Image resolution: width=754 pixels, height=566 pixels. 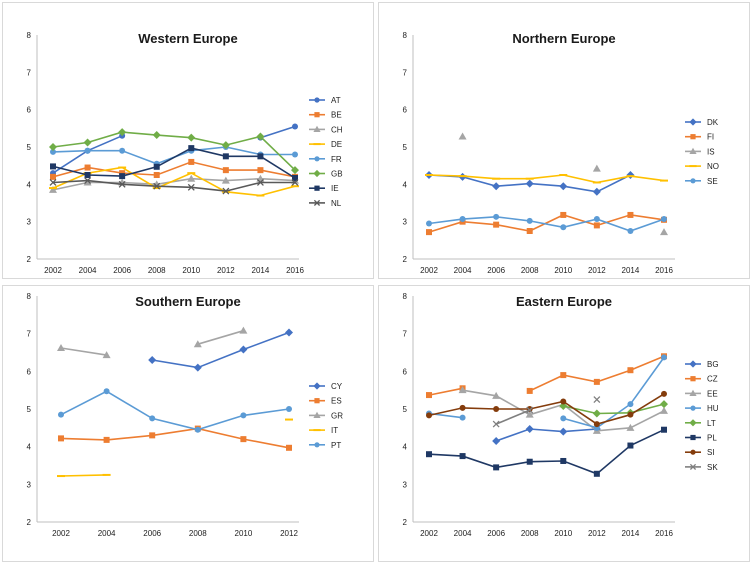 I want to click on chart-title: Southern Europe, so click(x=188, y=301).